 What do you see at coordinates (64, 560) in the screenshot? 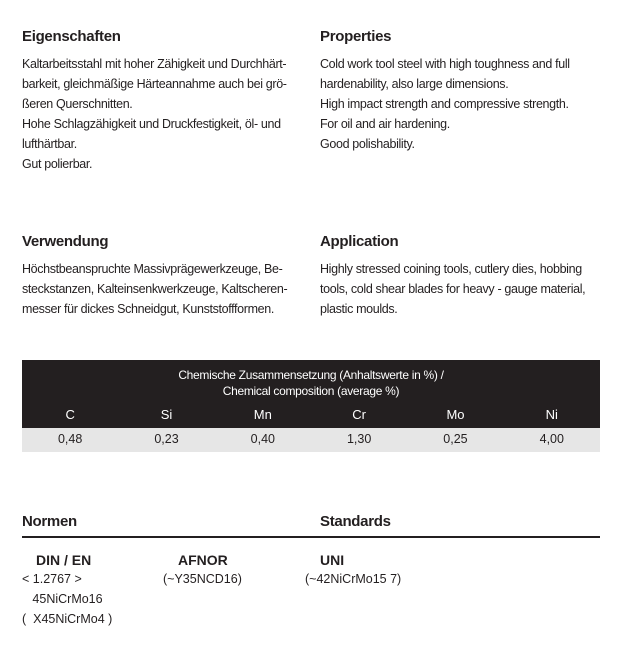
I see `din-heading: DIN / EN` at bounding box center [64, 560].